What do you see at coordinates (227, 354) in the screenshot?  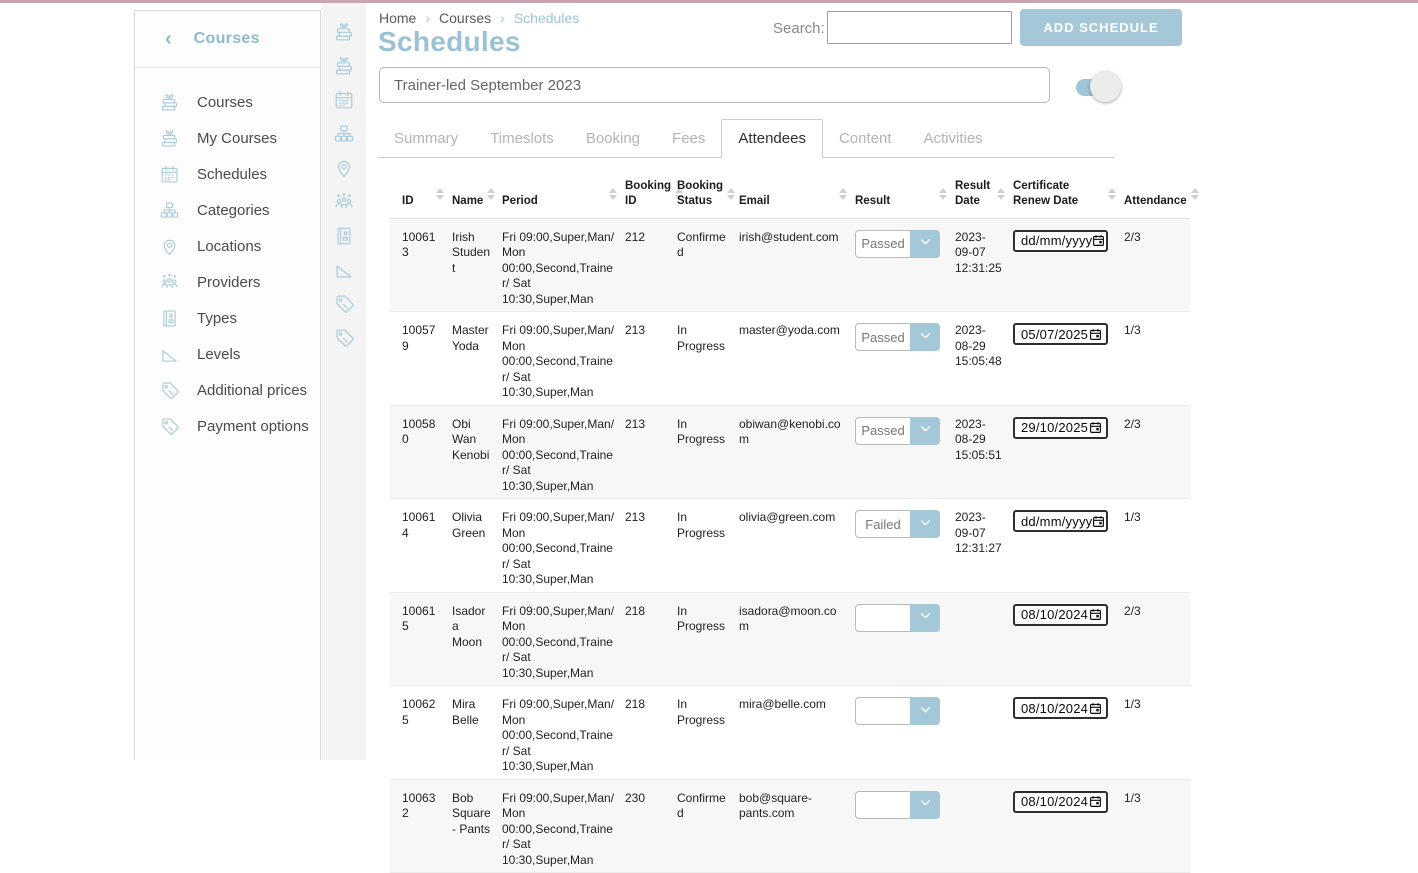 I see `sidebar-item-levels: Levels` at bounding box center [227, 354].